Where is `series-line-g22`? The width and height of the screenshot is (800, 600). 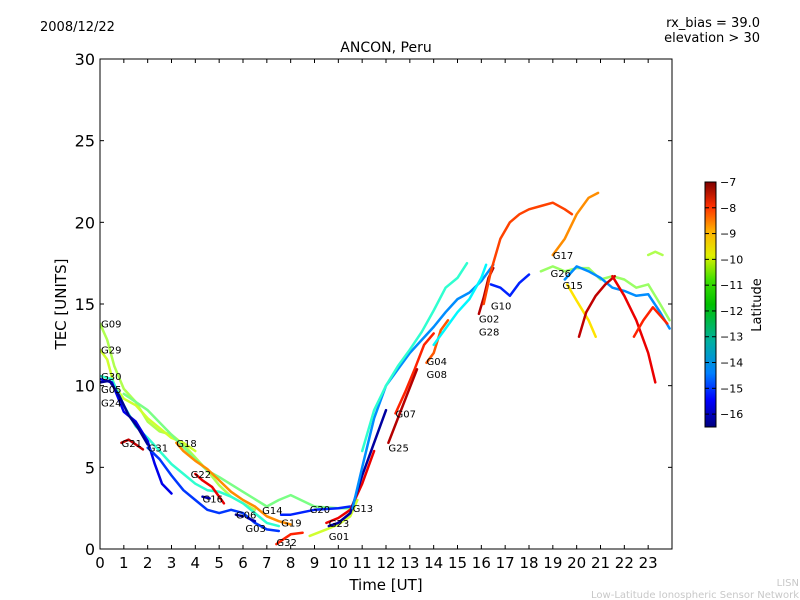
series-line-g22 is located at coordinates (210, 488).